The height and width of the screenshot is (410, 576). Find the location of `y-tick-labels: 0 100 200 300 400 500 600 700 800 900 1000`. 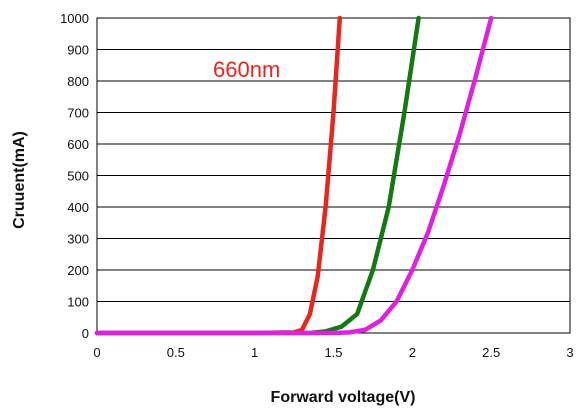

y-tick-labels: 0 100 200 300 400 500 600 700 800 900 1000 is located at coordinates (74, 176).